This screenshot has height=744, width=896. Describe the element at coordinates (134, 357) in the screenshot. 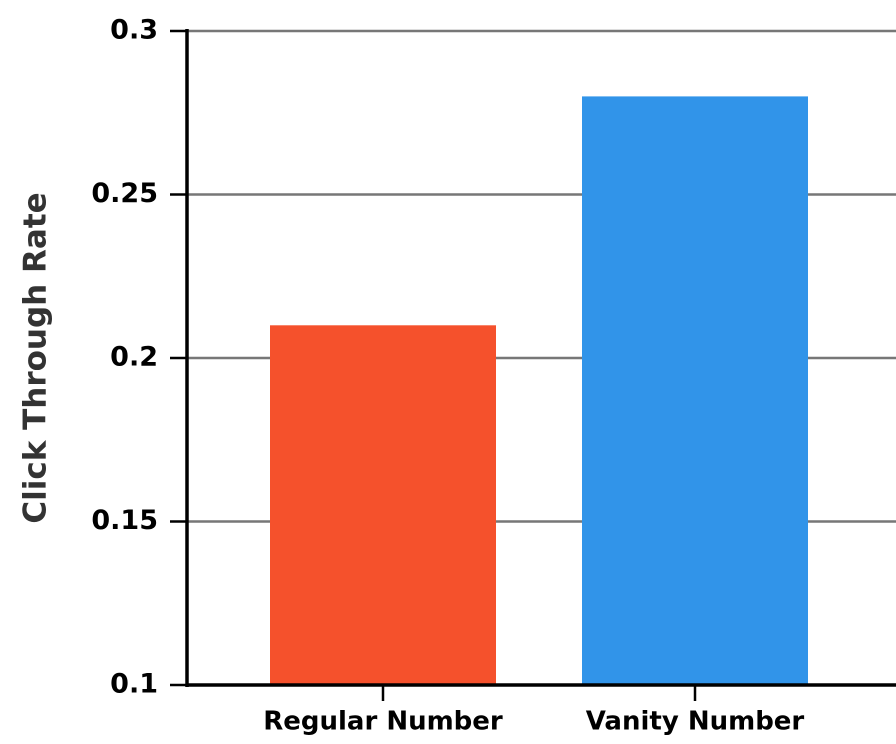

I see `y-tick-label: 0.2` at that location.